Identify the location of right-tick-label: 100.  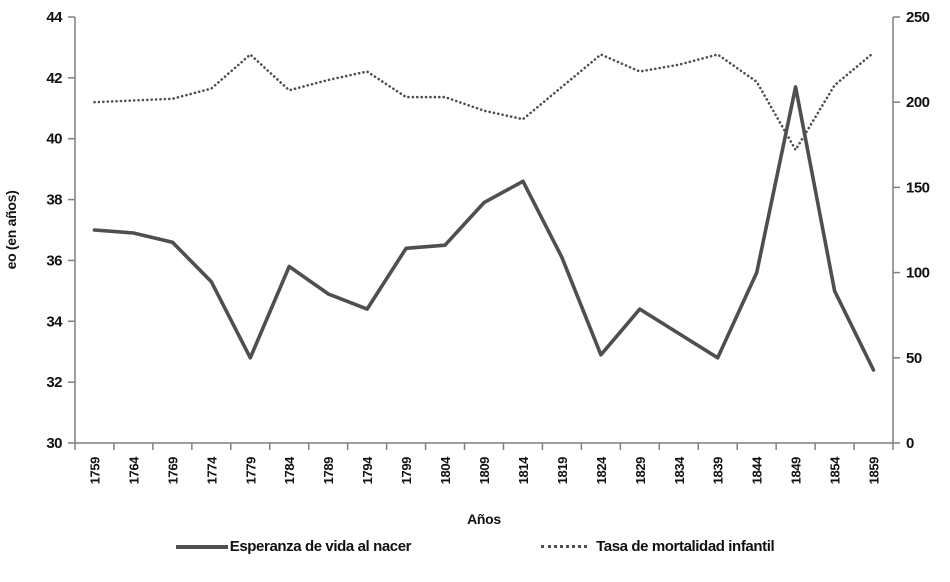
(918, 273).